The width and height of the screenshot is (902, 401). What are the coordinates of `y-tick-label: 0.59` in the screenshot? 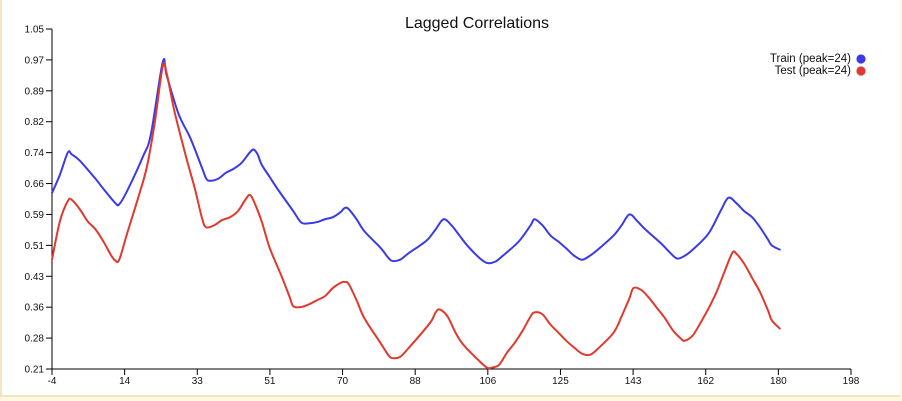 It's located at (35, 215).